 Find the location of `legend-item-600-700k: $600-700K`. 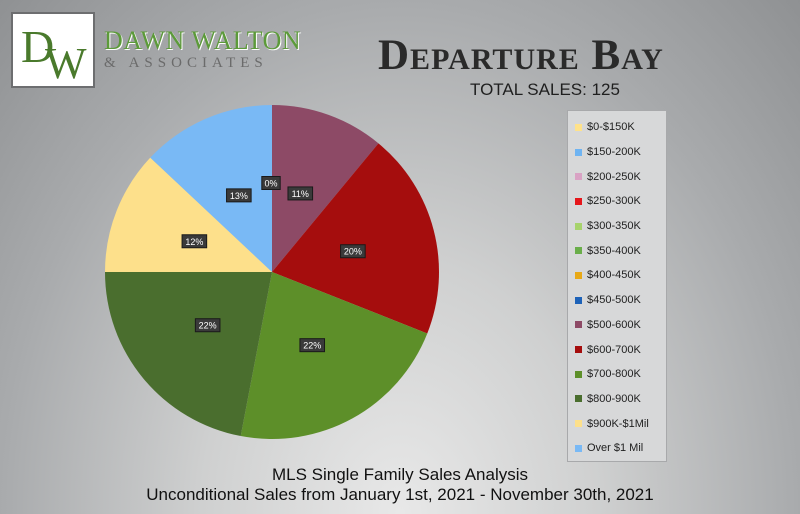

legend-item-600-700k: $600-700K is located at coordinates (617, 349).